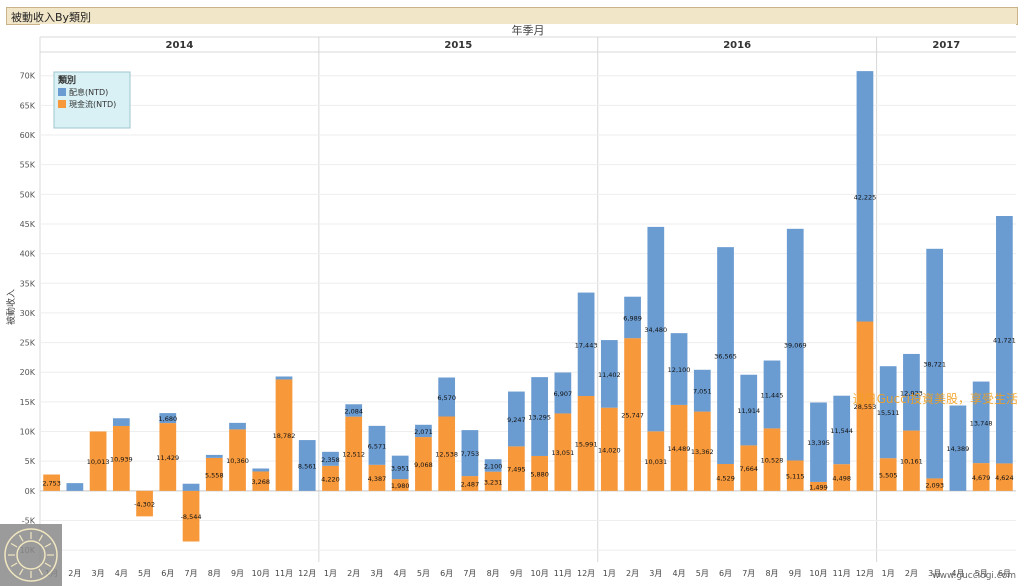 Image resolution: width=1024 pixels, height=586 pixels. What do you see at coordinates (167, 458) in the screenshot?
I see `data-label-cashflow: 11,429` at bounding box center [167, 458].